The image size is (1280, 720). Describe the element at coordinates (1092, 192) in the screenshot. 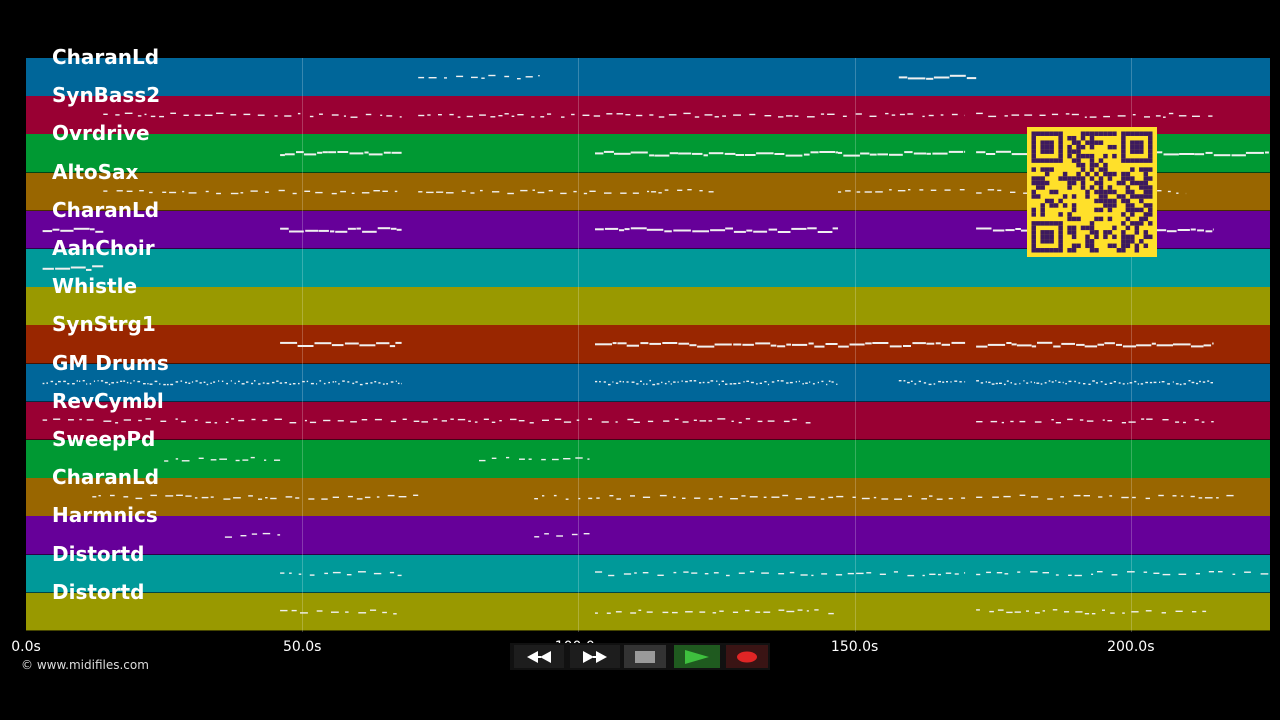

I see `qr-code` at that location.